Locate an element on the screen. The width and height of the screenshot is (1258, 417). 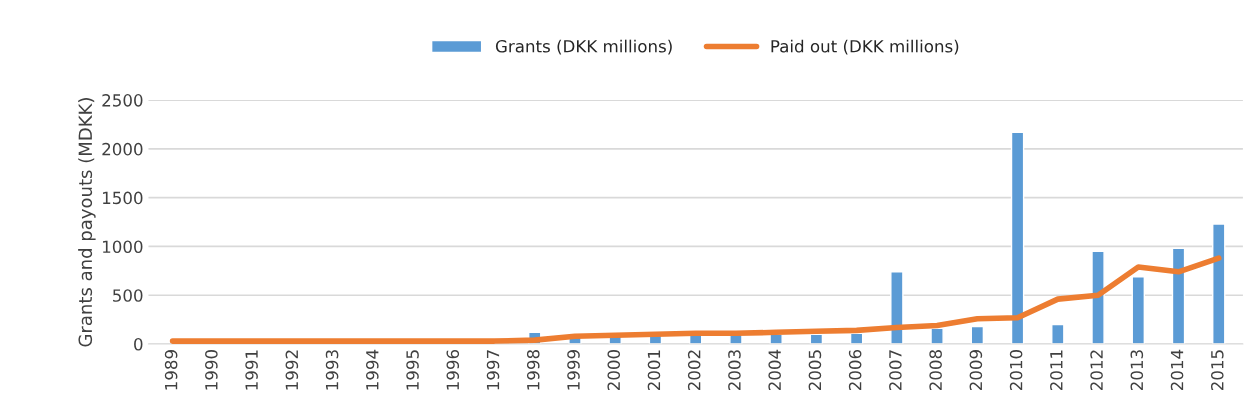
x-tick-label: 2003 is located at coordinates (734, 370).